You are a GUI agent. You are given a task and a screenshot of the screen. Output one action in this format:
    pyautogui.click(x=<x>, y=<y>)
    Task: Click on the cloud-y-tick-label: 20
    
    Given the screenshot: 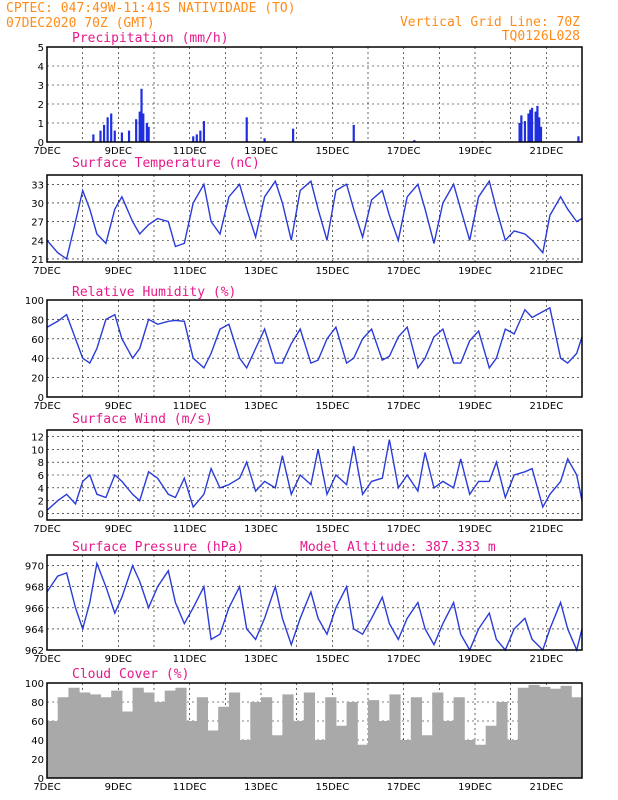 What is the action you would take?
    pyautogui.click(x=37, y=760)
    